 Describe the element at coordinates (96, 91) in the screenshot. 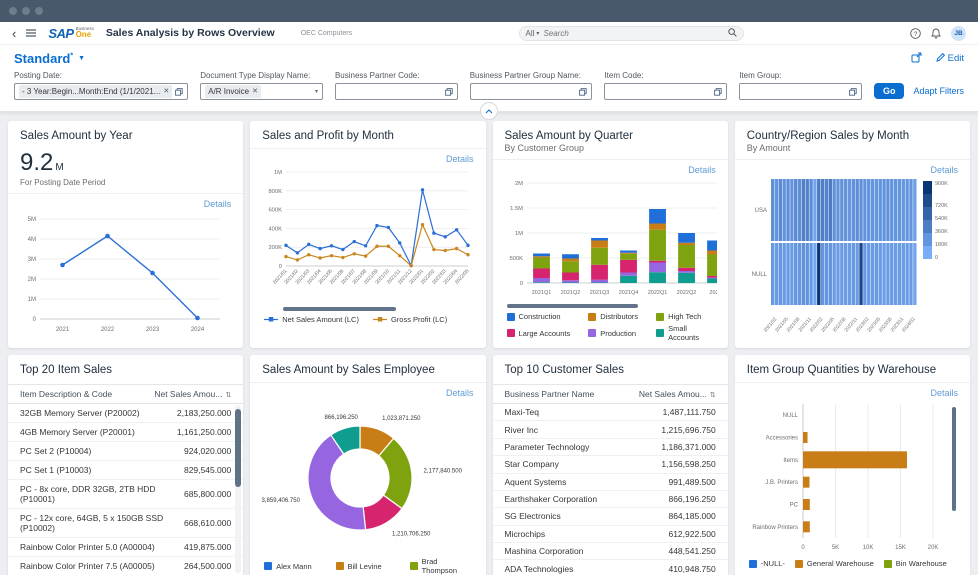

I see `filter-token: - 3 Year:Begin...Month:End (1/1/2021... ✕` at that location.